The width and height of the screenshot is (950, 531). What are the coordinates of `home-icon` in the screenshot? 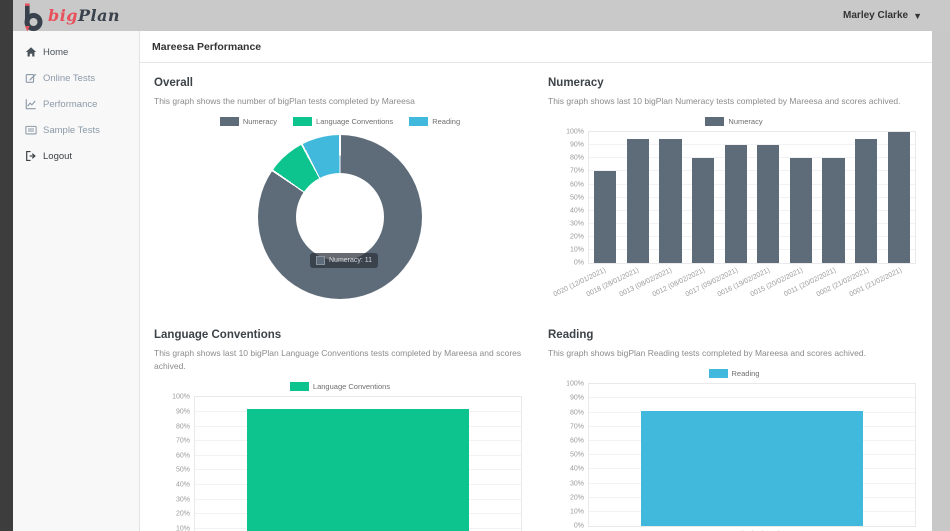 It's located at (31, 52).